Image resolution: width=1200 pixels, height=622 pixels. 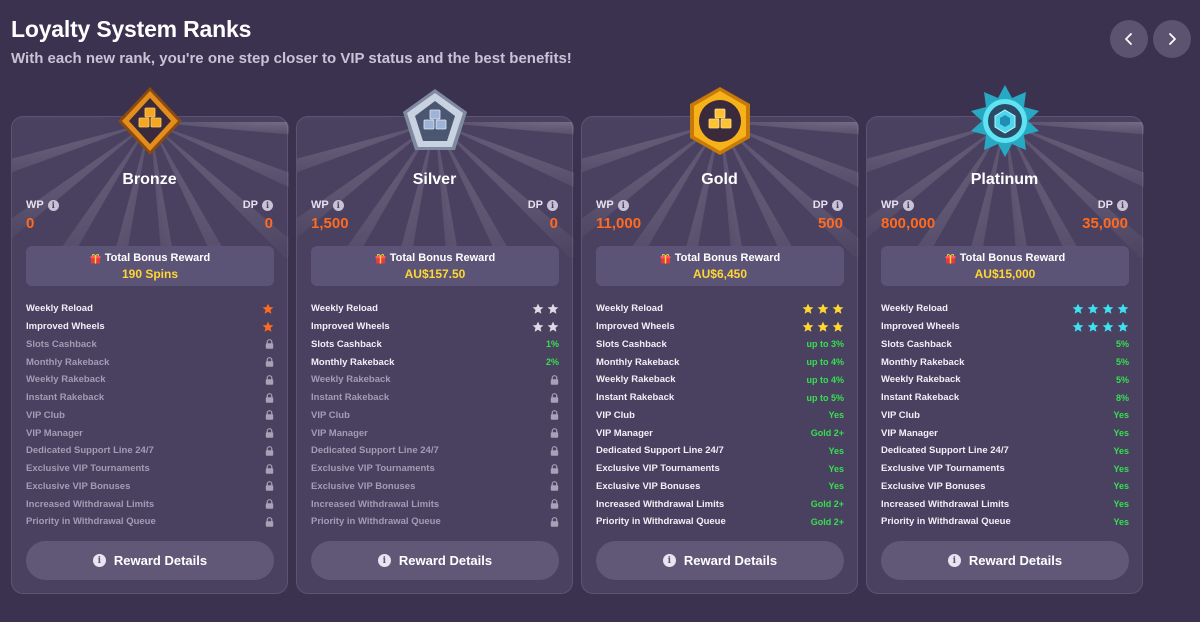 I want to click on dp-value: 0, so click(x=554, y=223).